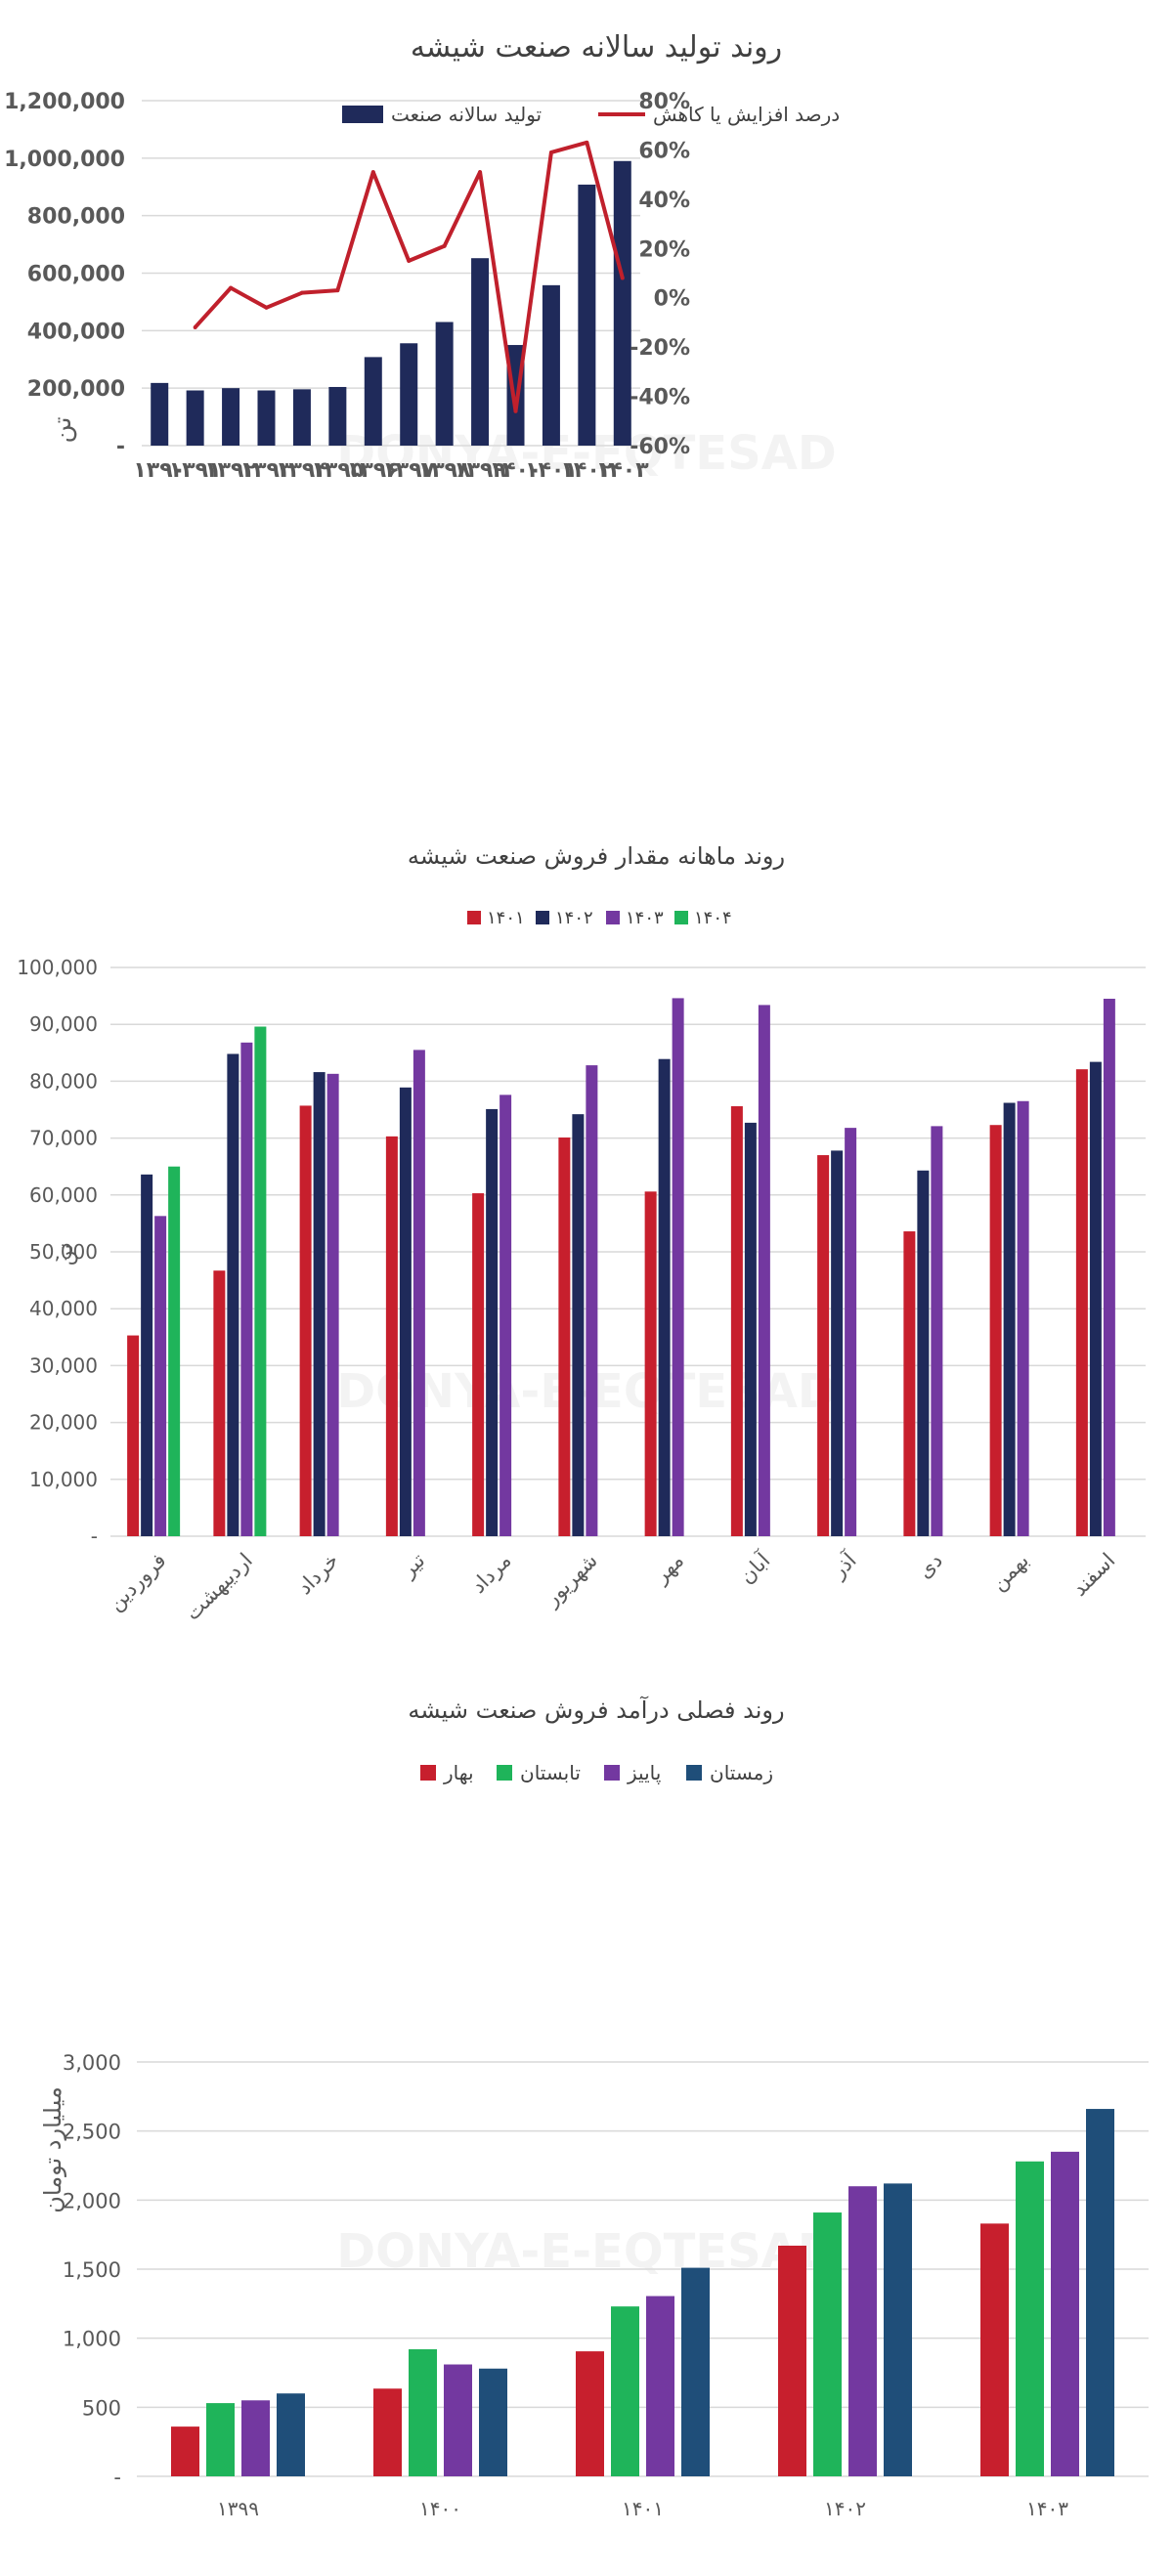 The width and height of the screenshot is (1173, 2576). What do you see at coordinates (742, 1772) in the screenshot?
I see `legend-label-winter: زمستان` at bounding box center [742, 1772].